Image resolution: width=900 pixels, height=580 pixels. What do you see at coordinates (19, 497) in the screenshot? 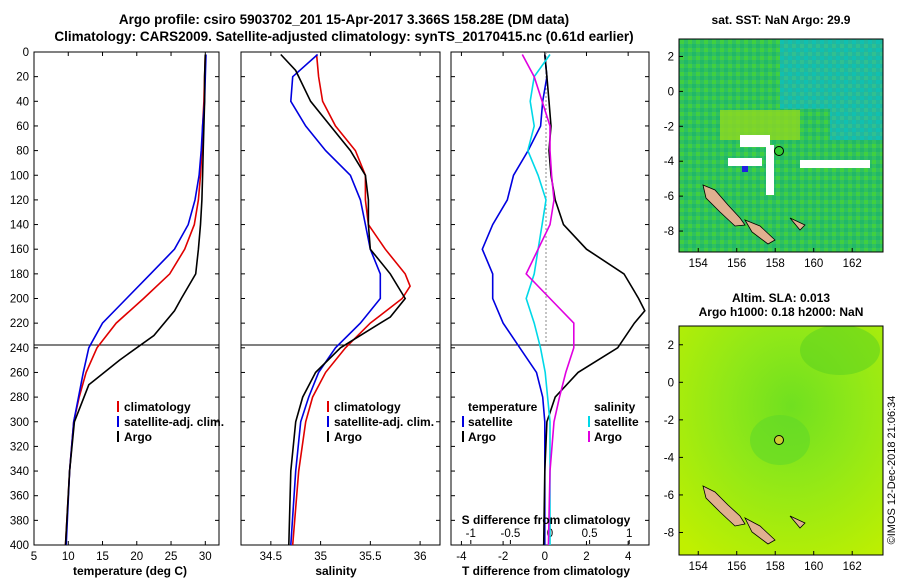
I see `depth-tick-label: 360` at bounding box center [19, 497].